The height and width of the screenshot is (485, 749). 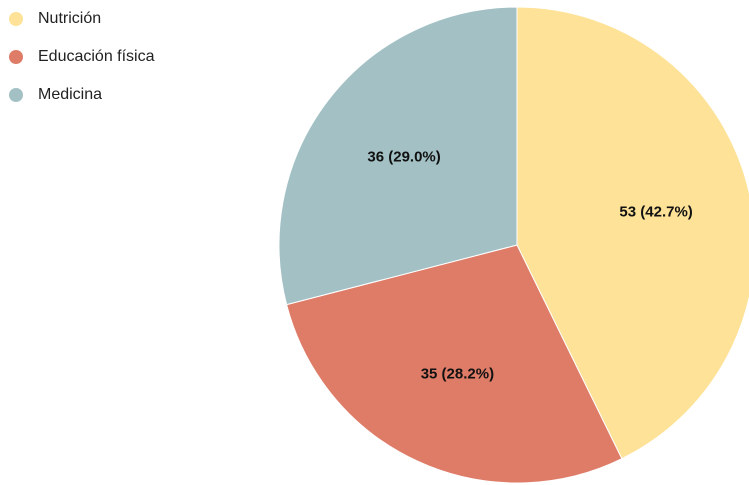 I want to click on slice-label: 35 (28.2%), so click(x=457, y=374).